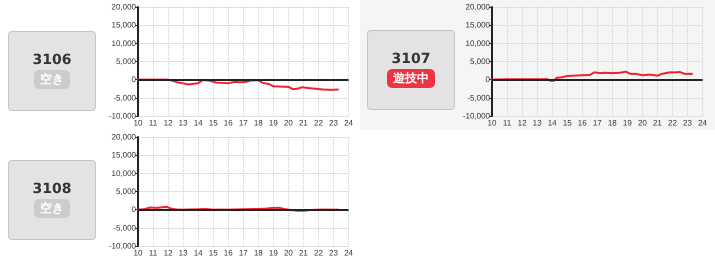  Describe the element at coordinates (411, 59) in the screenshot. I see `text: 3107` at that location.